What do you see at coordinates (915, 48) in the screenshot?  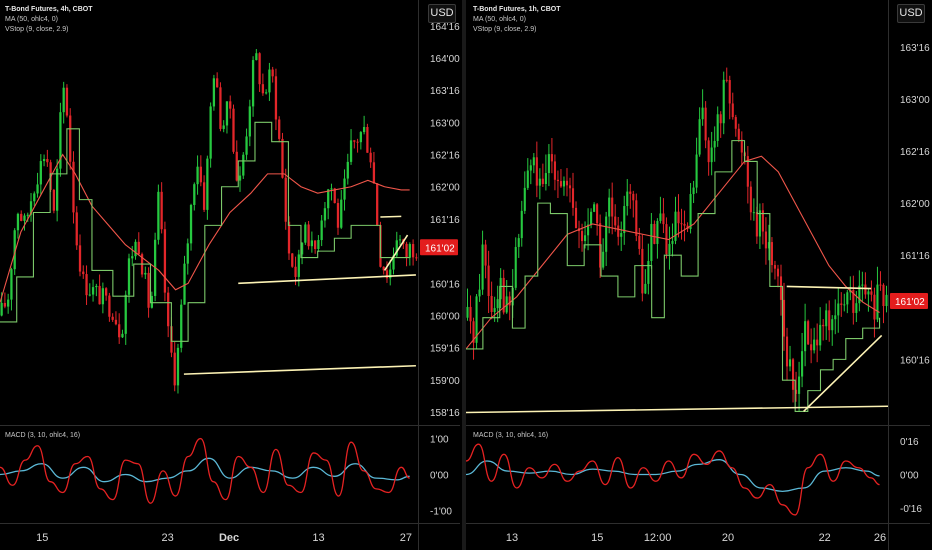 I see `y-tick-label: 163'16` at bounding box center [915, 48].